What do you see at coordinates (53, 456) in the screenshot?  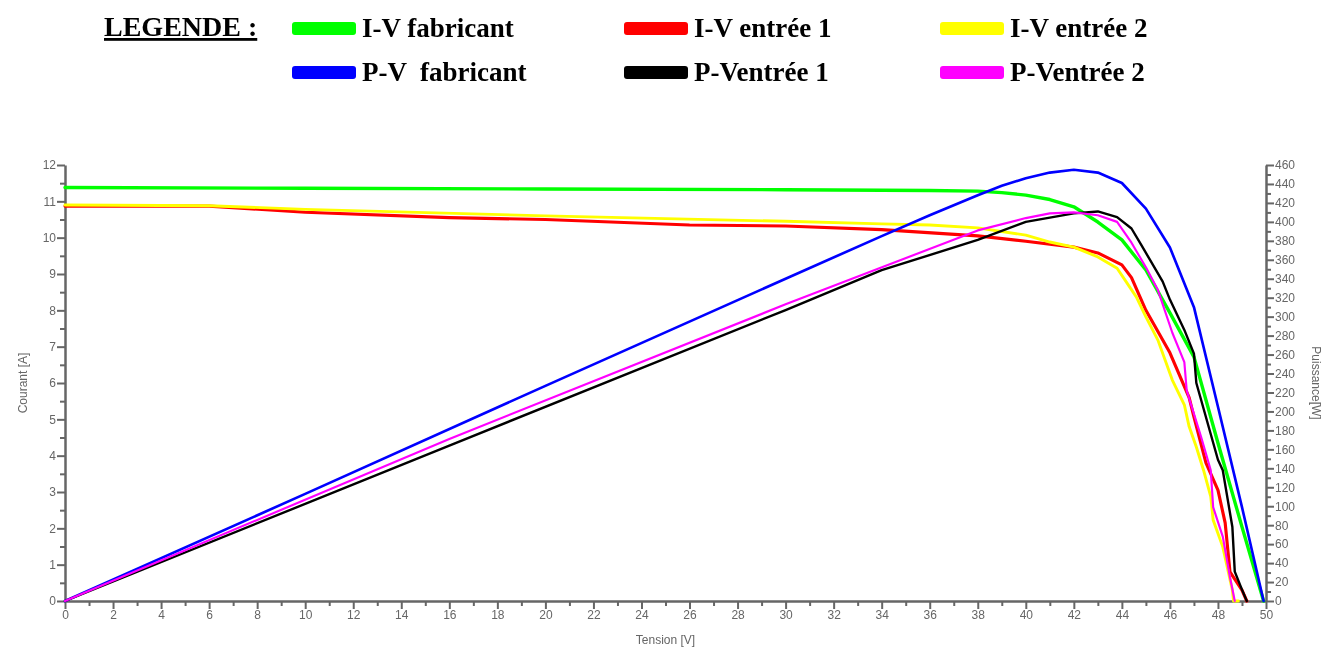 I see `y-tick-label: 4` at bounding box center [53, 456].